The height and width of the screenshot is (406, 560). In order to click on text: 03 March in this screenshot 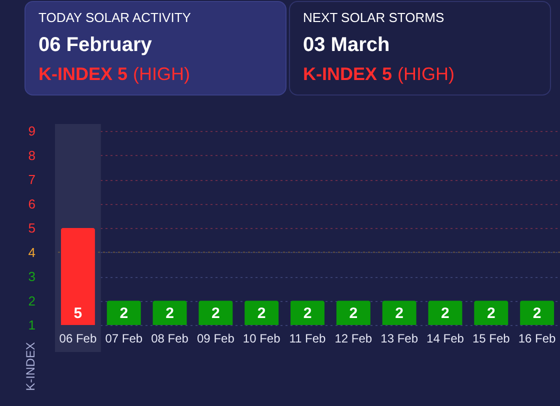, I will do `click(346, 45)`.